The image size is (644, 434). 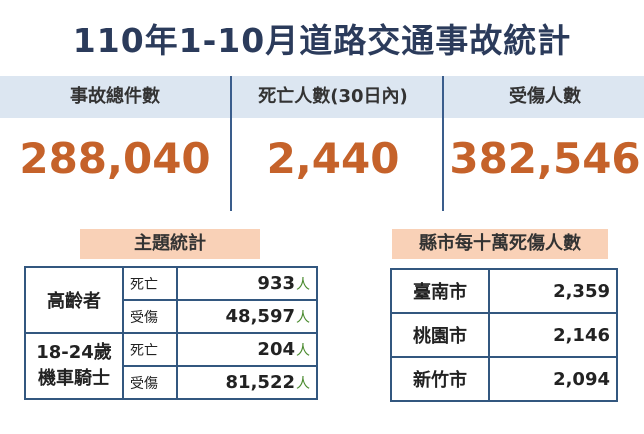 I want to click on table-row: 高齡者 死亡 933人, so click(x=171, y=300).